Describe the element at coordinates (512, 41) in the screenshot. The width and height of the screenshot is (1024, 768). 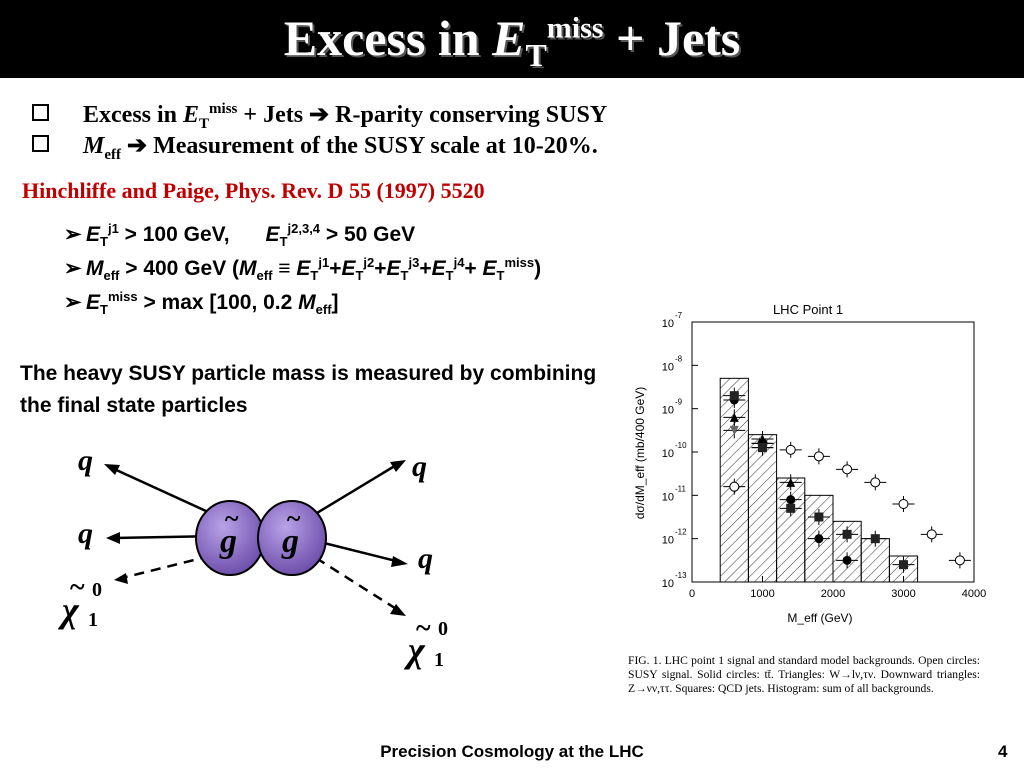
I see `slide-title: Excess in ETmiss + Jets` at that location.